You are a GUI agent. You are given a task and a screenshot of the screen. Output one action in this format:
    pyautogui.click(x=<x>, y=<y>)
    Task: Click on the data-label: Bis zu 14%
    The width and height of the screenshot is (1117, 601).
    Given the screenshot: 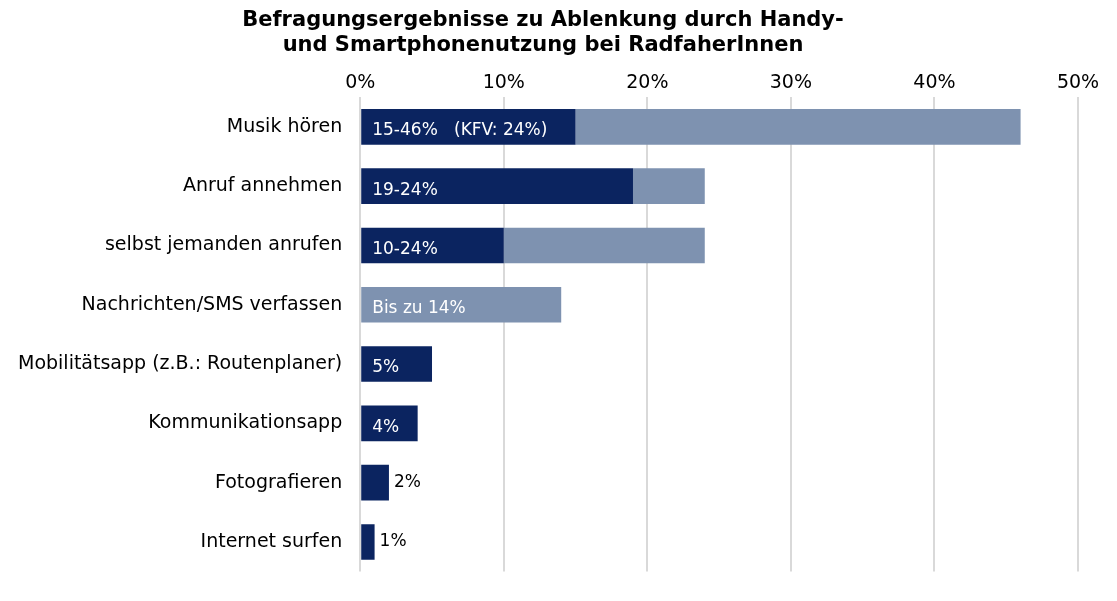 What is the action you would take?
    pyautogui.click(x=419, y=307)
    